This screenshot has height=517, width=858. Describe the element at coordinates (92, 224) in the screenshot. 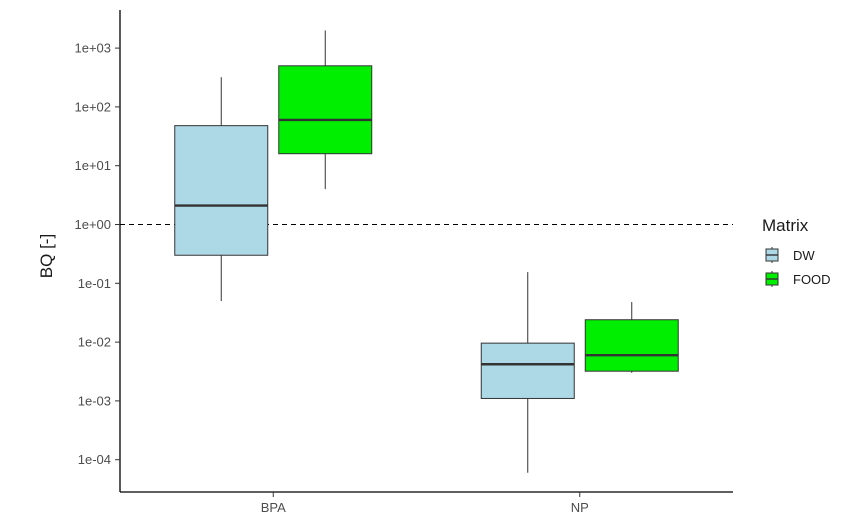

I see `y-tick-label: 1e+00` at that location.